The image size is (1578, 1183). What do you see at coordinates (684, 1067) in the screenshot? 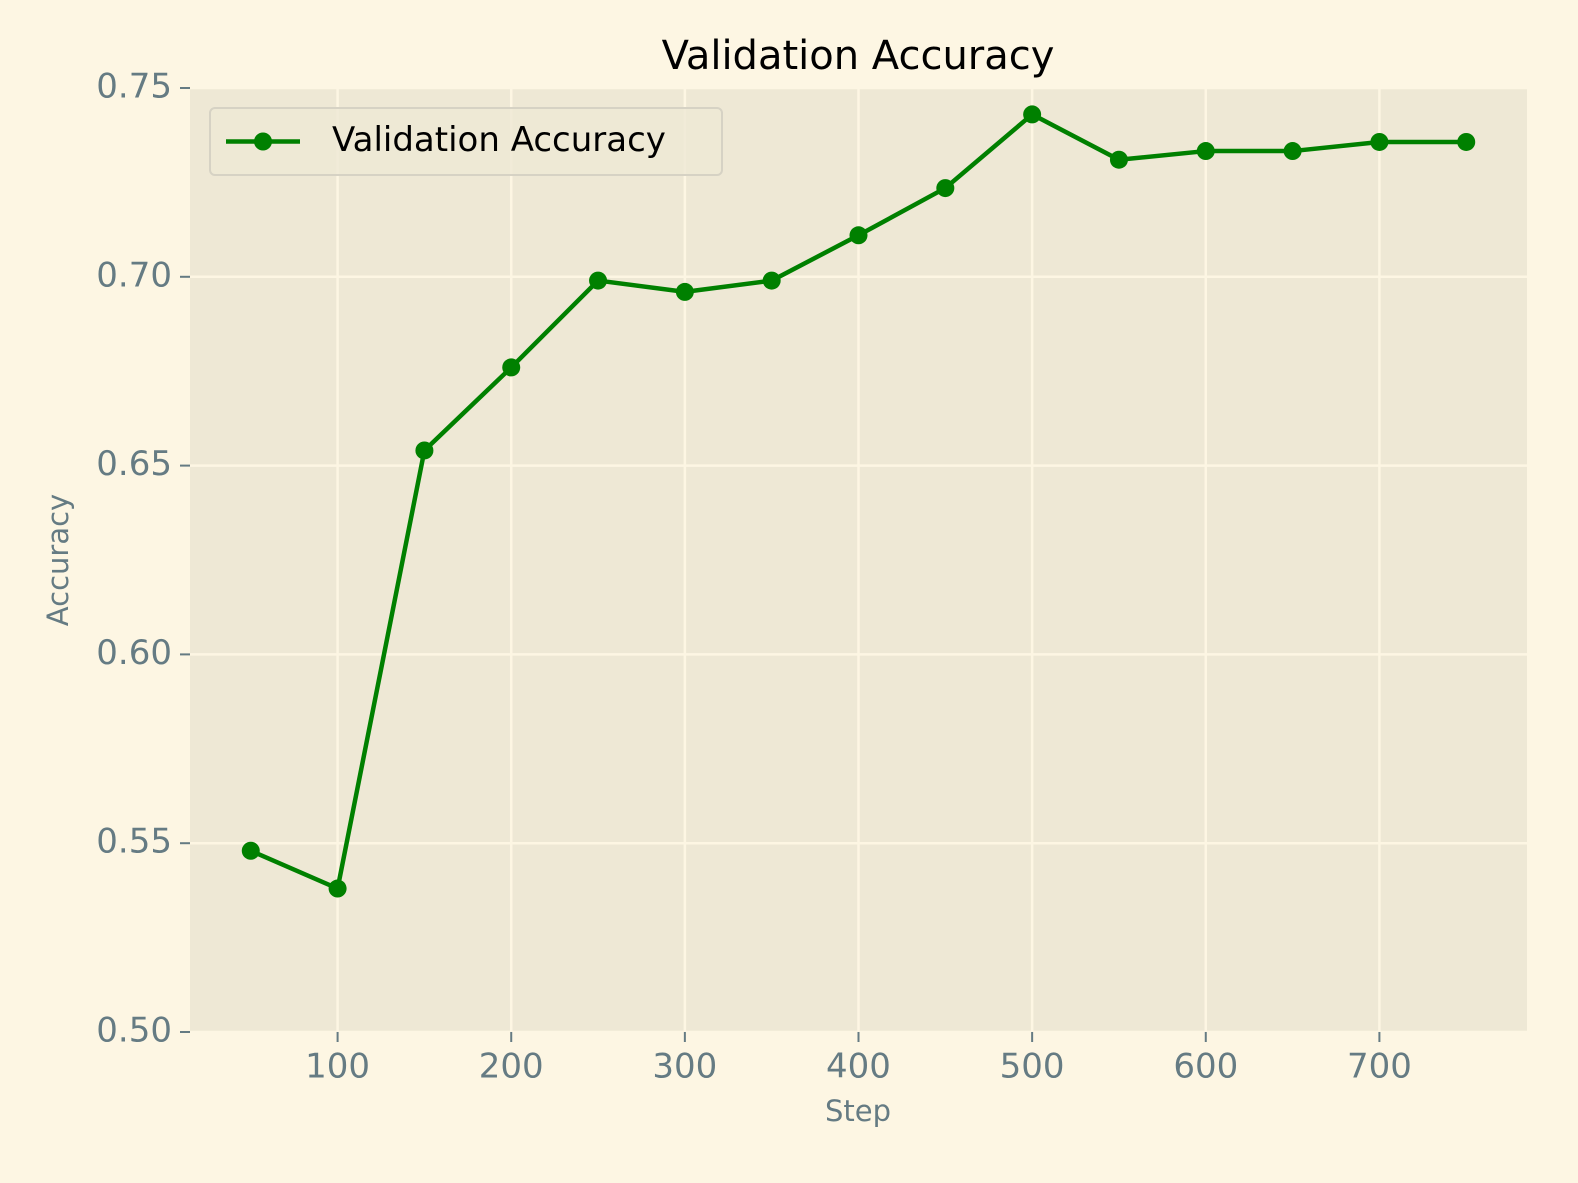
I see `x-tick-label: 300` at bounding box center [684, 1067].